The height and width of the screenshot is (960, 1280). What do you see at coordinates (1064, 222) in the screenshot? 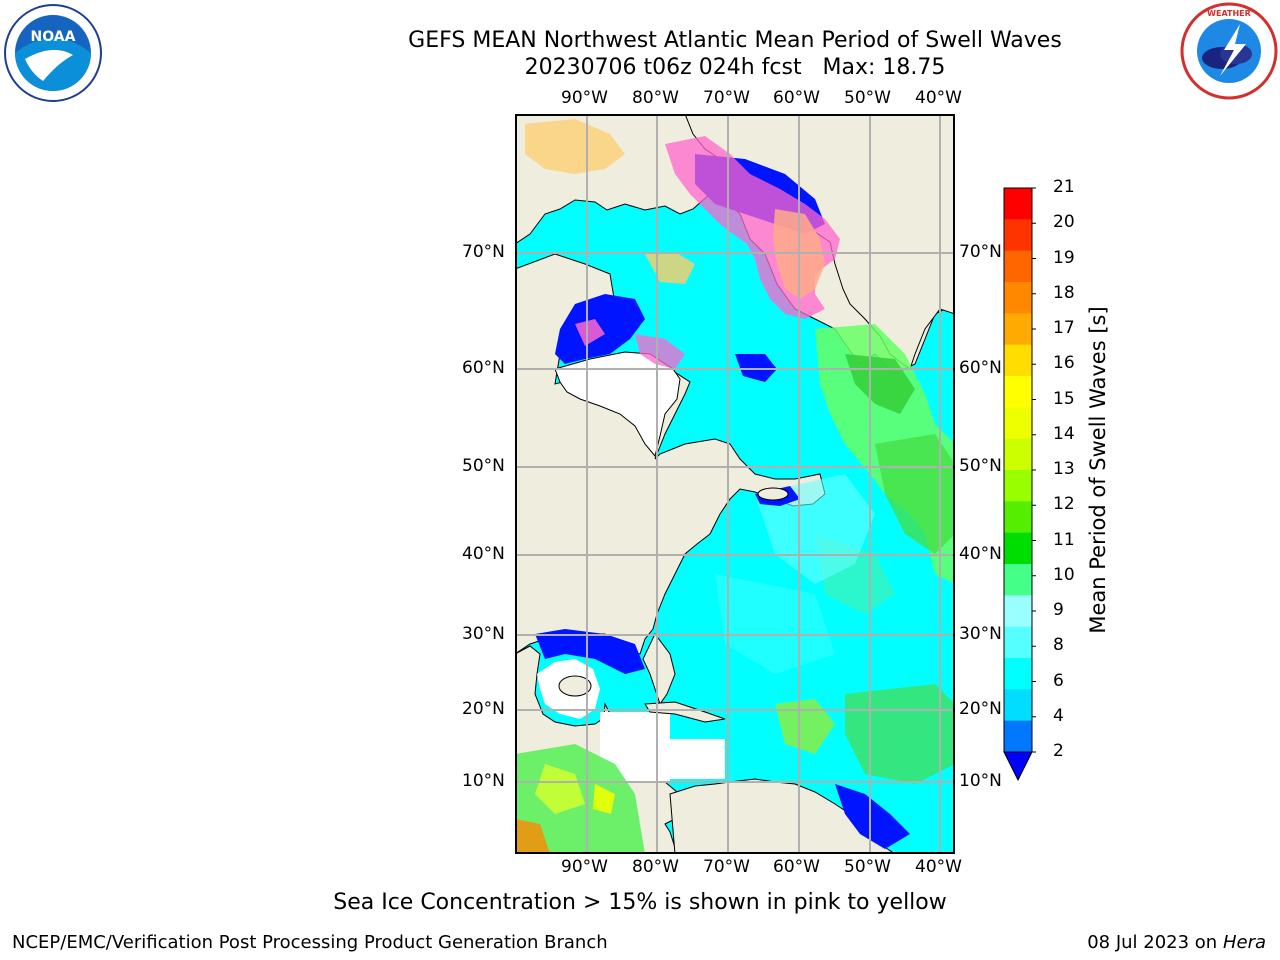
I see `colorbar-tick-label: 20` at bounding box center [1064, 222].